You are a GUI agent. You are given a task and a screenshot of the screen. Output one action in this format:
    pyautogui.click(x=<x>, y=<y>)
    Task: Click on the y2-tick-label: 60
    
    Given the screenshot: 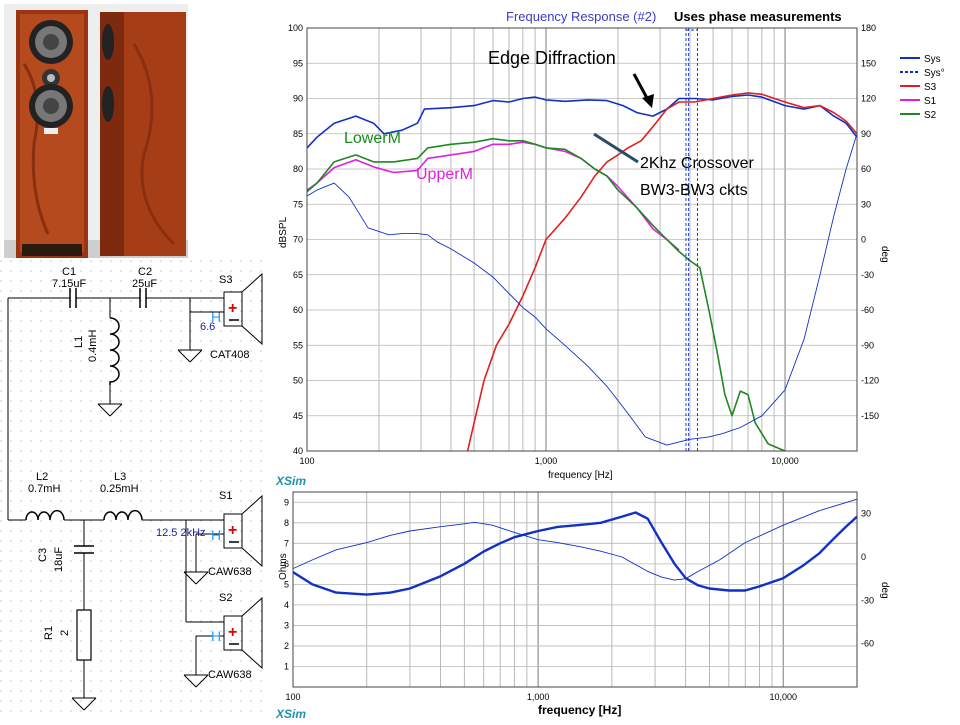 What is the action you would take?
    pyautogui.click(x=866, y=169)
    